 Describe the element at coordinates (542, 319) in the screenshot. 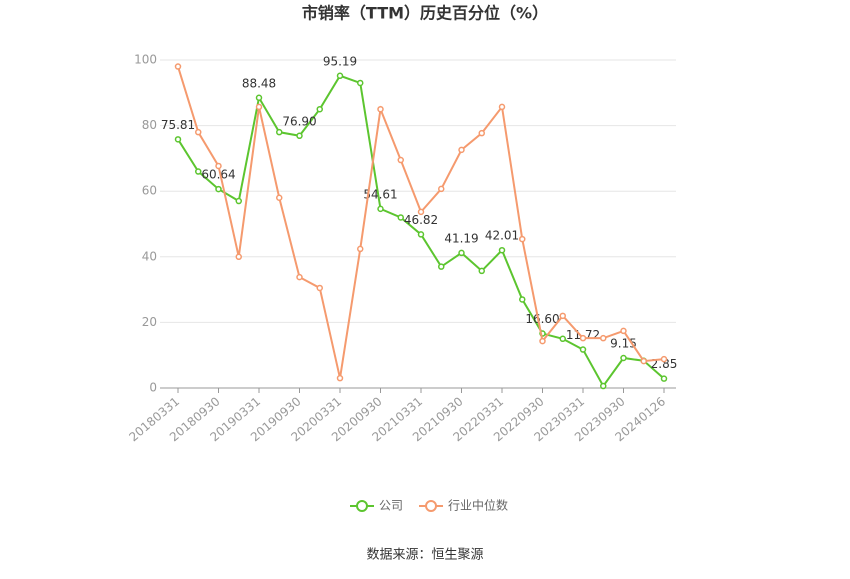

I see `data-label: 16.60` at that location.